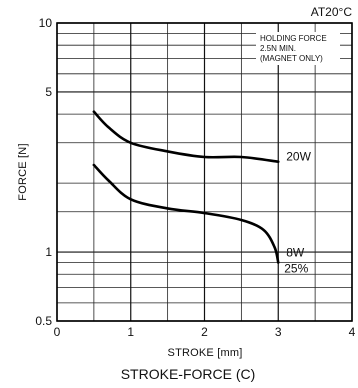 The image size is (358, 388). I want to click on x-tick-label-4: 4, so click(352, 332).